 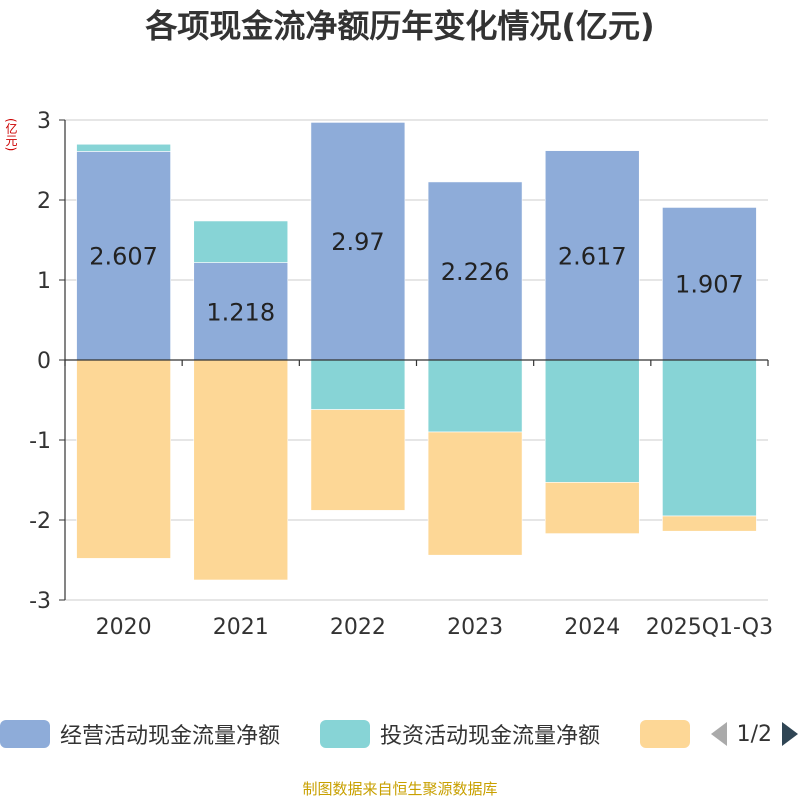 What do you see at coordinates (719, 734) in the screenshot?
I see `legend-prev-icon` at bounding box center [719, 734].